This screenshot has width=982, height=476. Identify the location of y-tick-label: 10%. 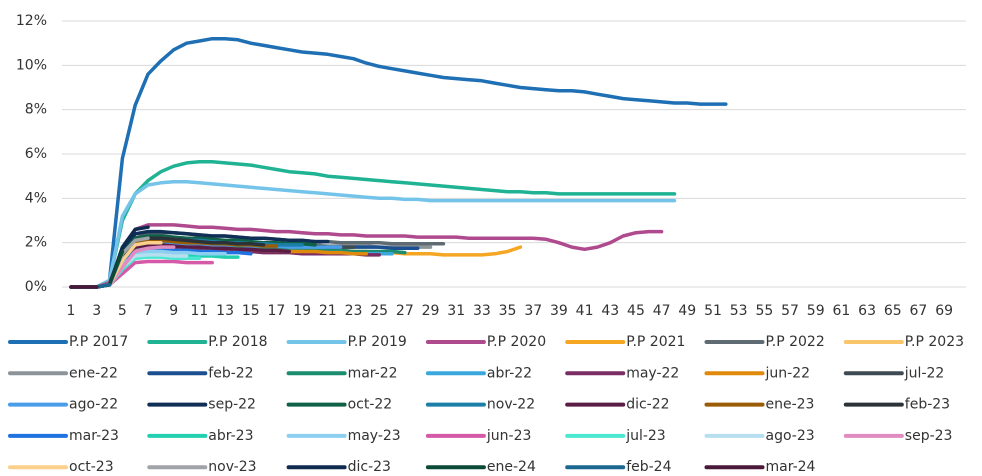
(31, 65).